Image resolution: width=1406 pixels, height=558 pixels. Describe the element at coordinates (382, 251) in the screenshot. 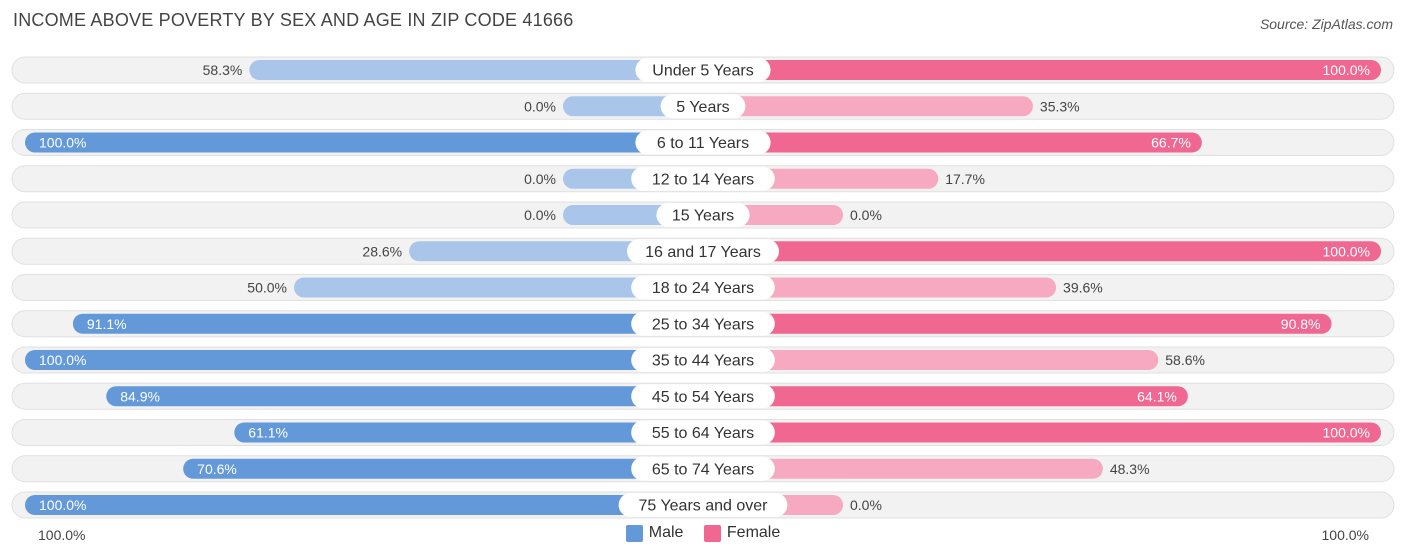

I see `male-value-label: 28.6%` at that location.